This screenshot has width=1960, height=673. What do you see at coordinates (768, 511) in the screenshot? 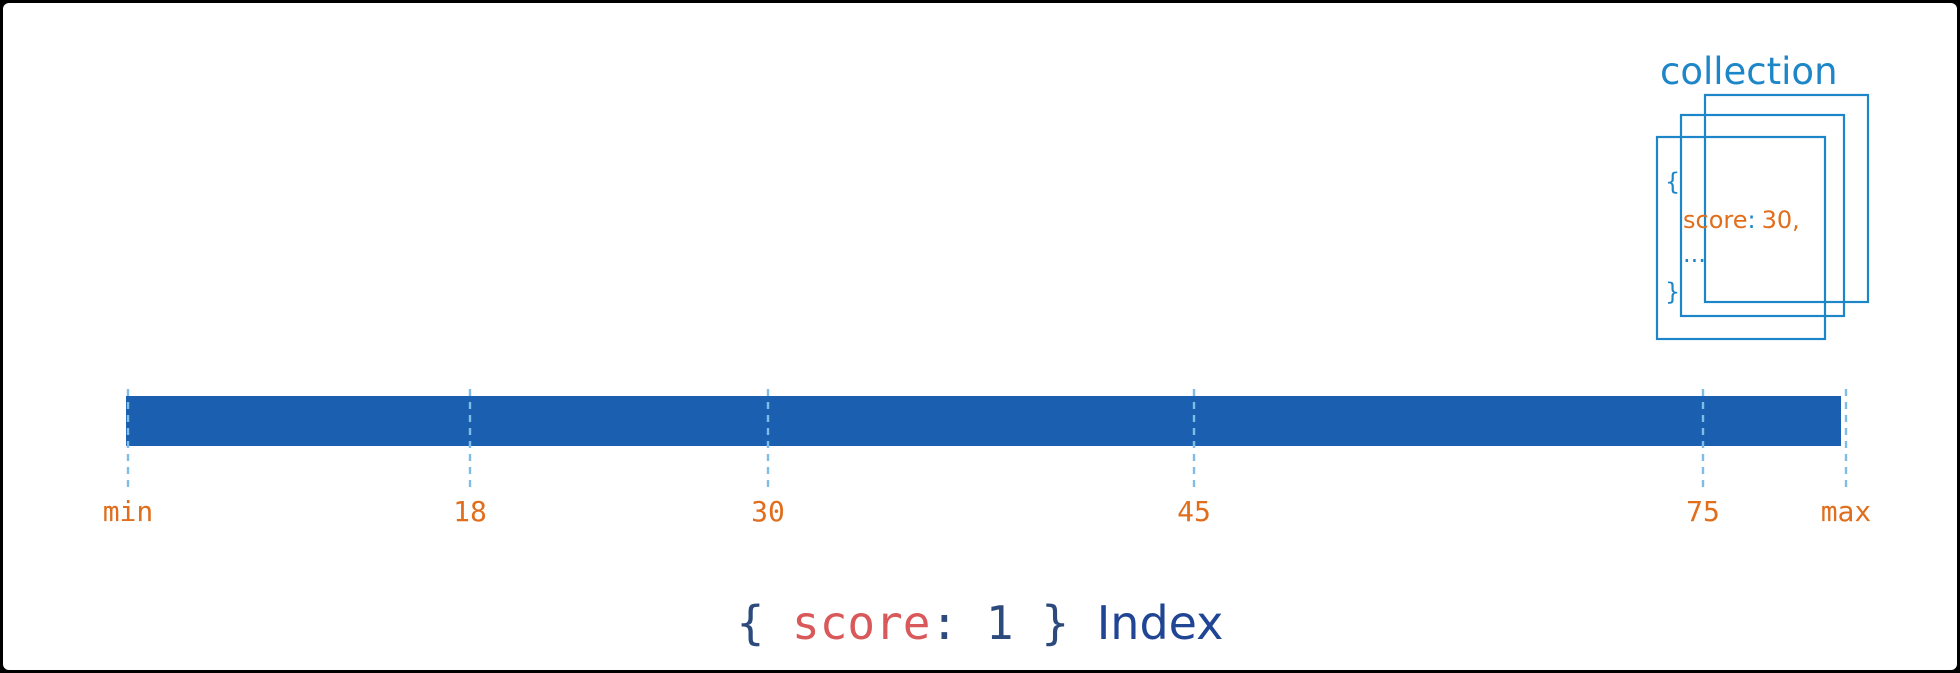
I see `tick-label-30: 30` at bounding box center [768, 511].